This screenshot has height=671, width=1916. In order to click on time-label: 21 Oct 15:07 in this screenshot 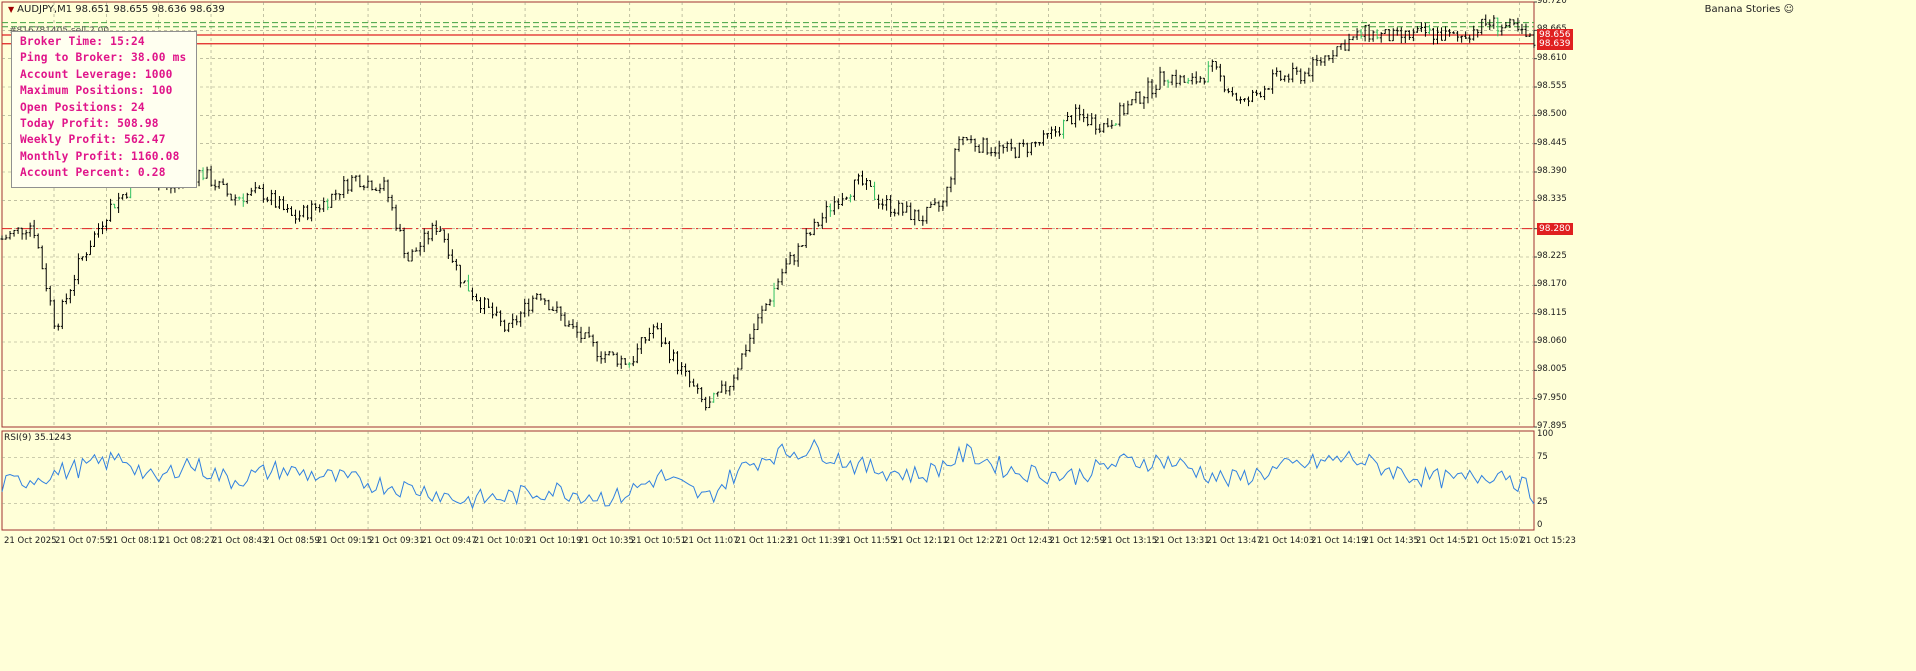, I will do `click(1496, 541)`.